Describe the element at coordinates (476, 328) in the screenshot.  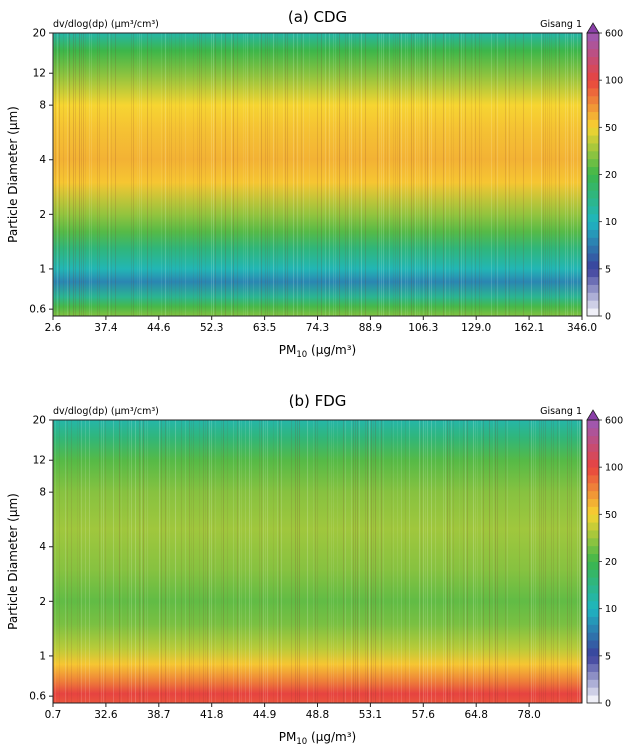
I see `x-tick-label: 129.0` at that location.